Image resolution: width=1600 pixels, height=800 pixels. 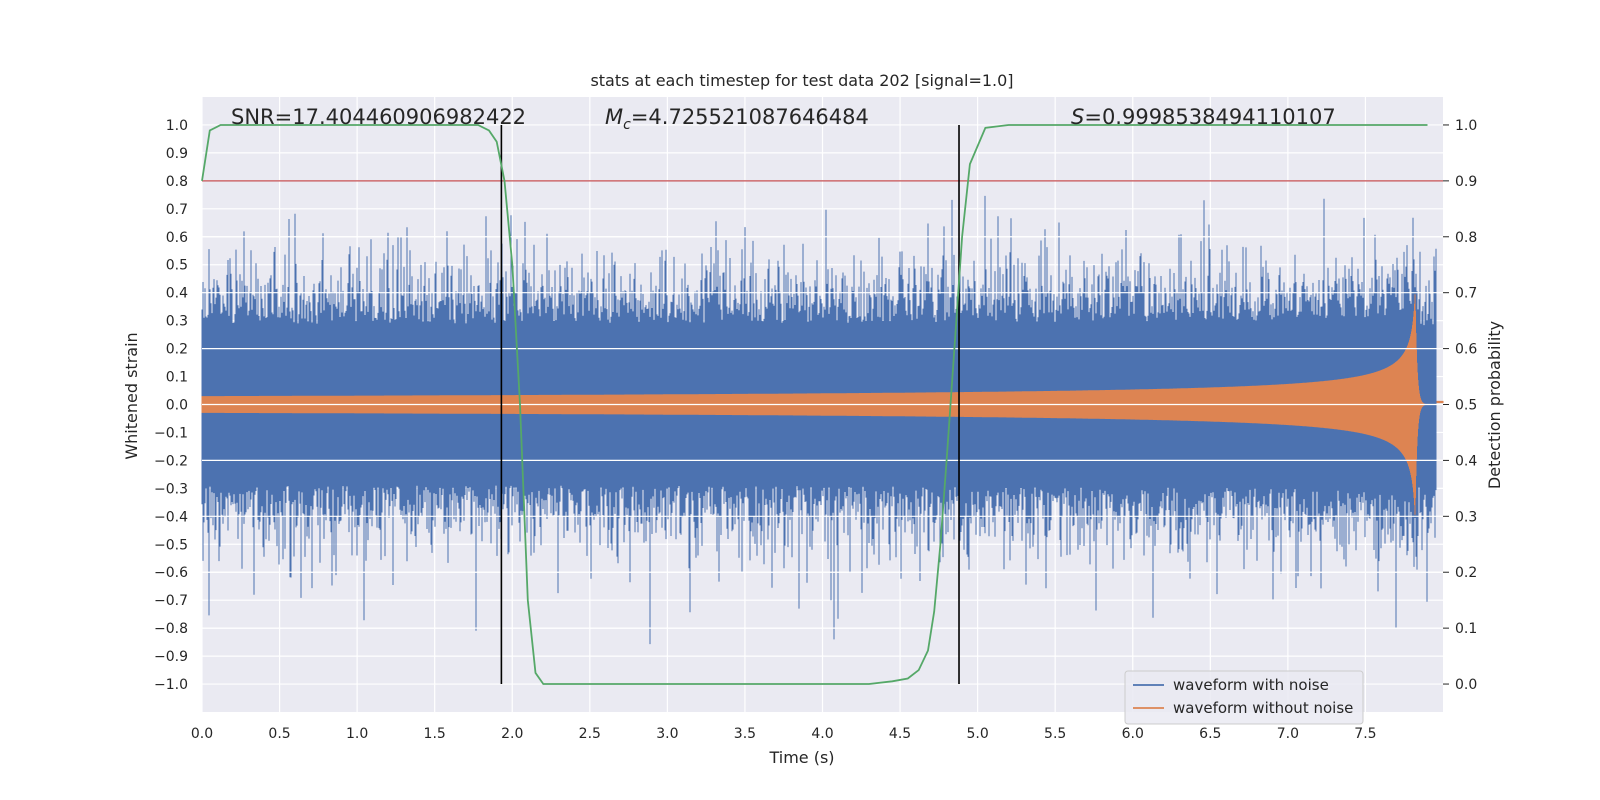 I want to click on x-tick-label: 2.5, so click(x=590, y=734).